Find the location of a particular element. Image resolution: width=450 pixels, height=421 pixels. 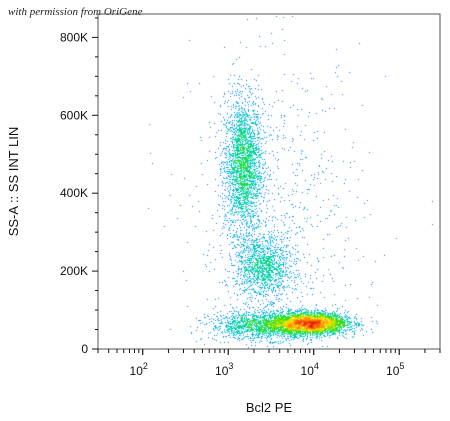

x-tick-label: 10³ is located at coordinates (224, 369).